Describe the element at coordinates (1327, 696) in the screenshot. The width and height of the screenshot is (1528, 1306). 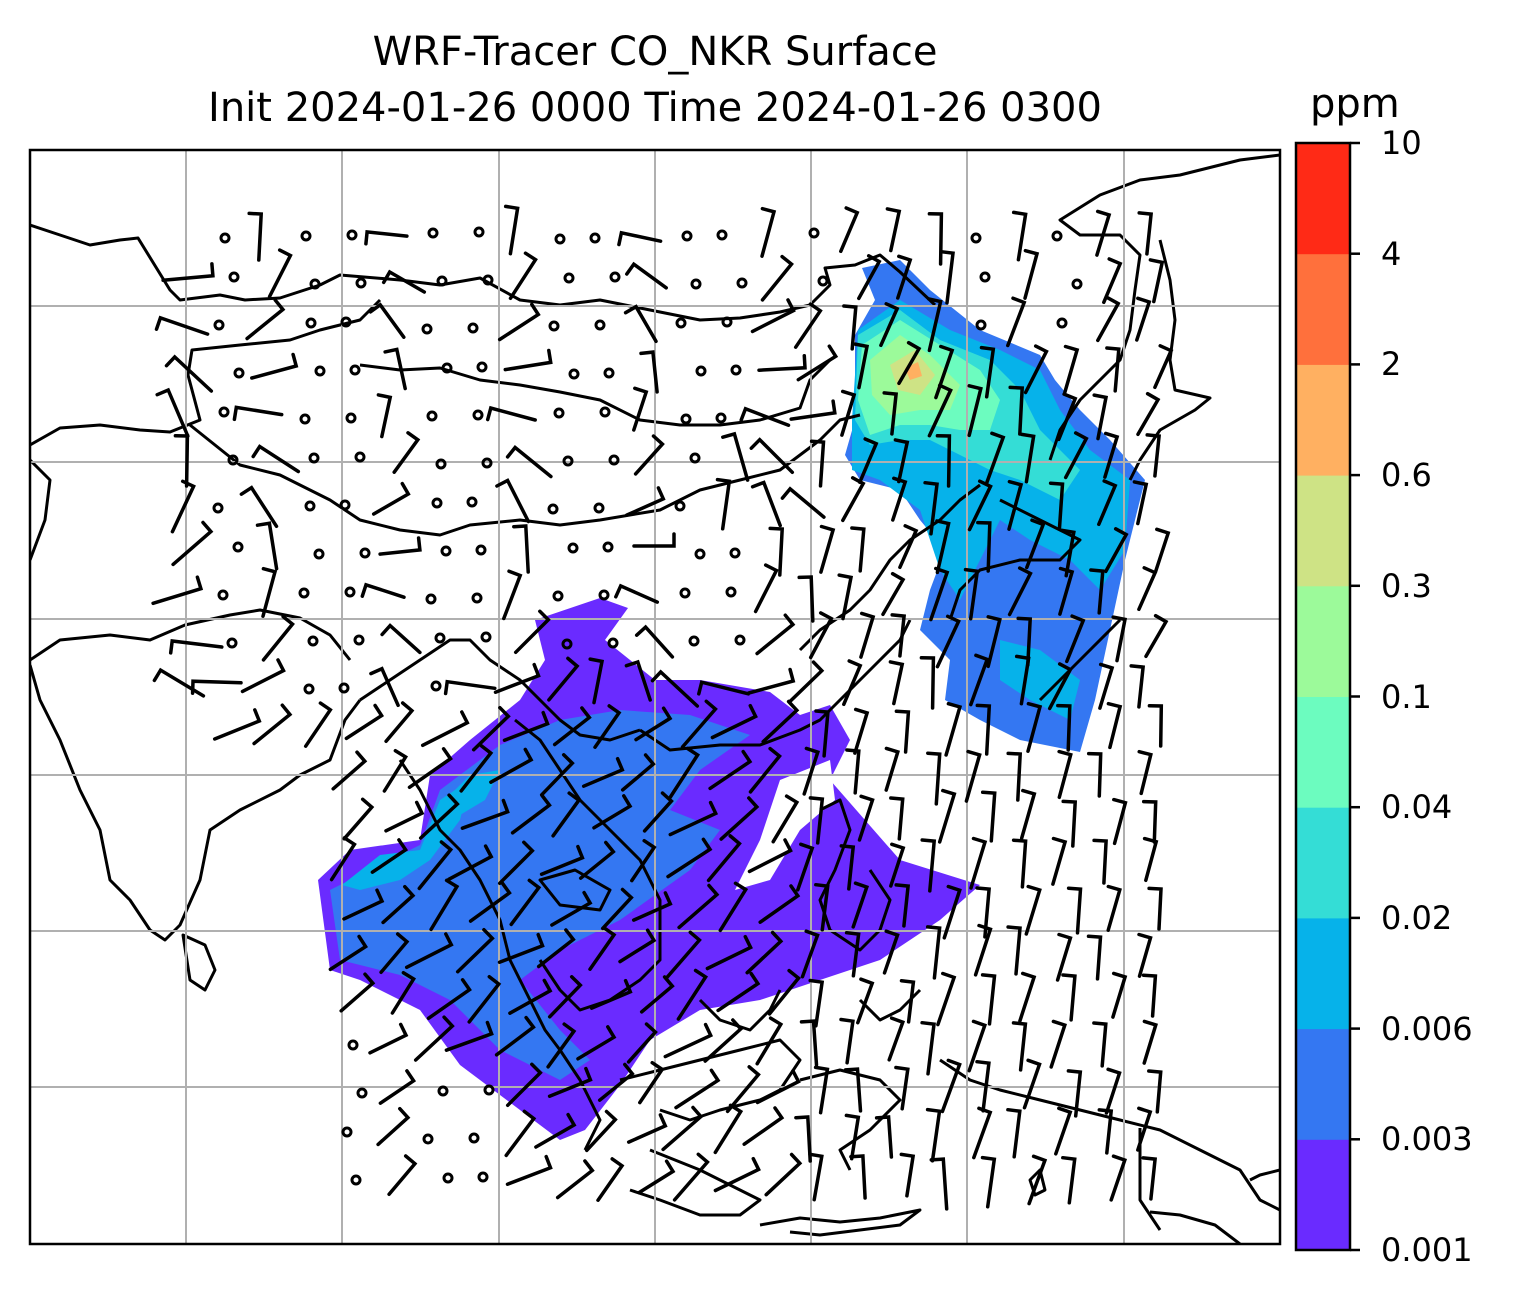
I see `colorbar` at that location.